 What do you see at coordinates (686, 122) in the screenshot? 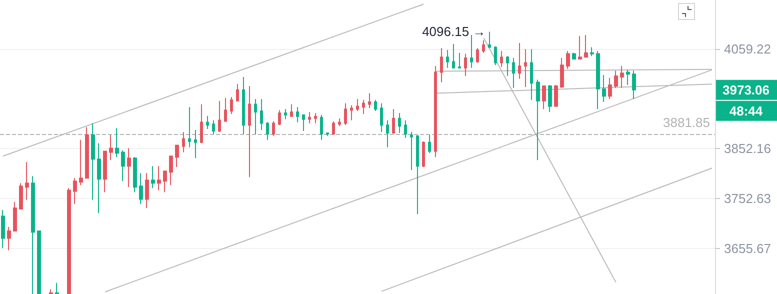
I see `ref-line-label: 3881.85` at bounding box center [686, 122].